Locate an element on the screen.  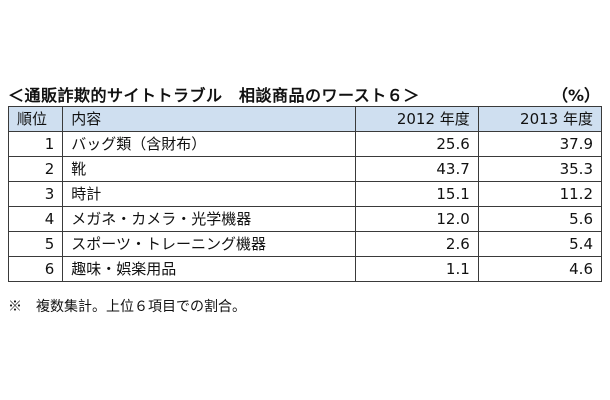
value-2013-cell: 5.6 is located at coordinates (540, 219).